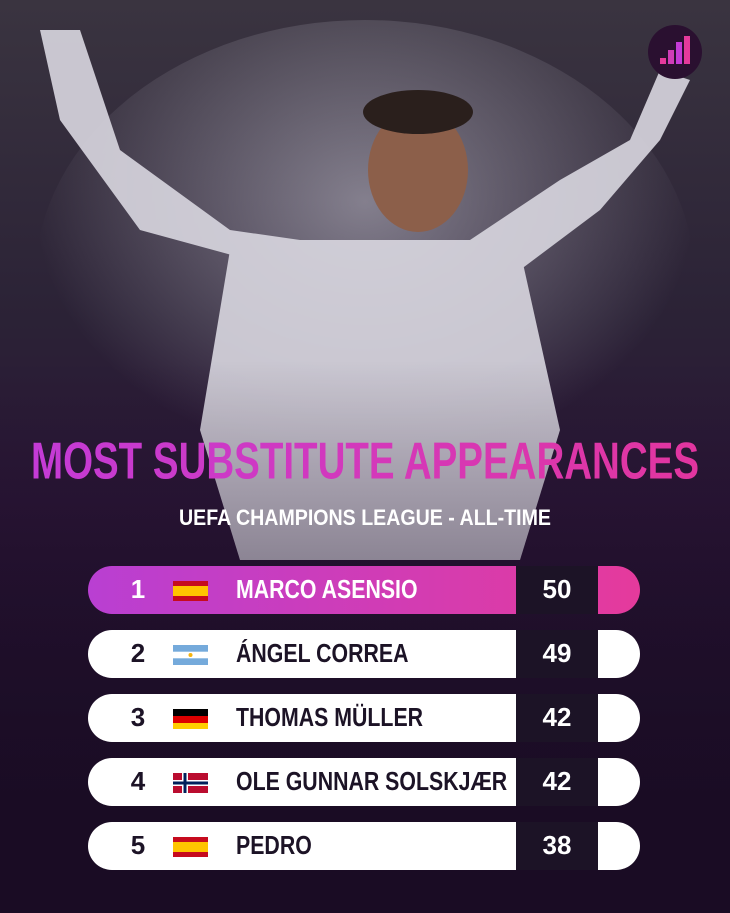 This screenshot has width=730, height=913. What do you see at coordinates (365, 462) in the screenshot?
I see `title: MOST SUBSTITUTE APPEARANCES` at bounding box center [365, 462].